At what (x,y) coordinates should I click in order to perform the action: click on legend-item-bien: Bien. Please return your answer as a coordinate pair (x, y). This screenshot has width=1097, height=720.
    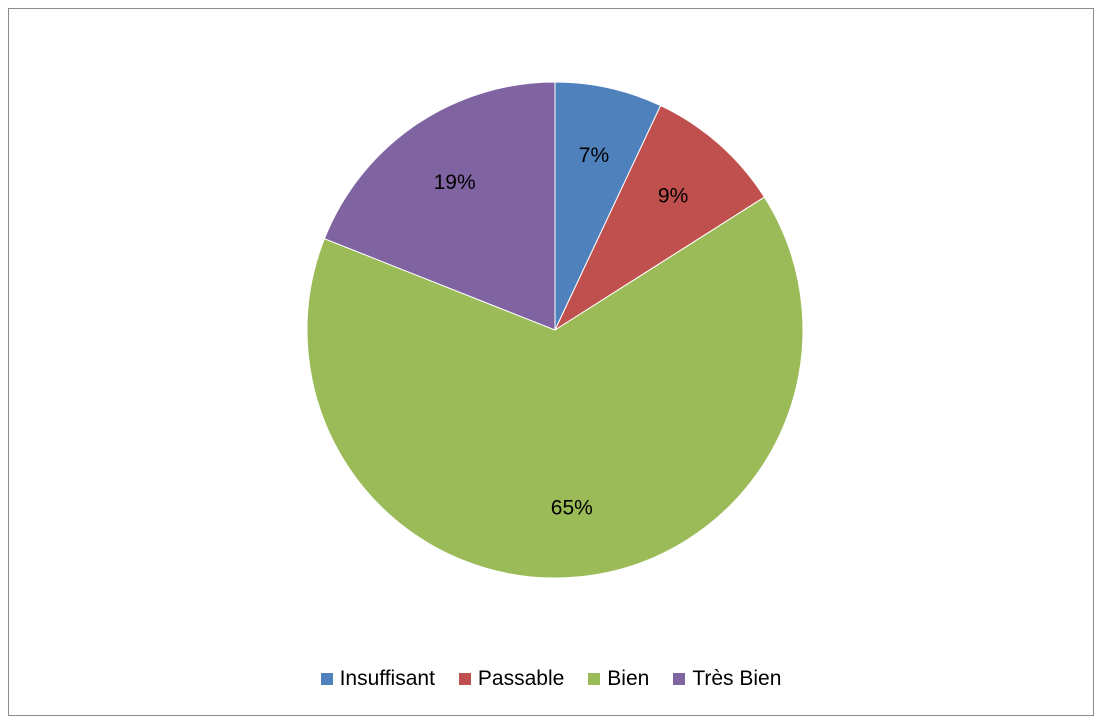
    Looking at the image, I should click on (618, 679).